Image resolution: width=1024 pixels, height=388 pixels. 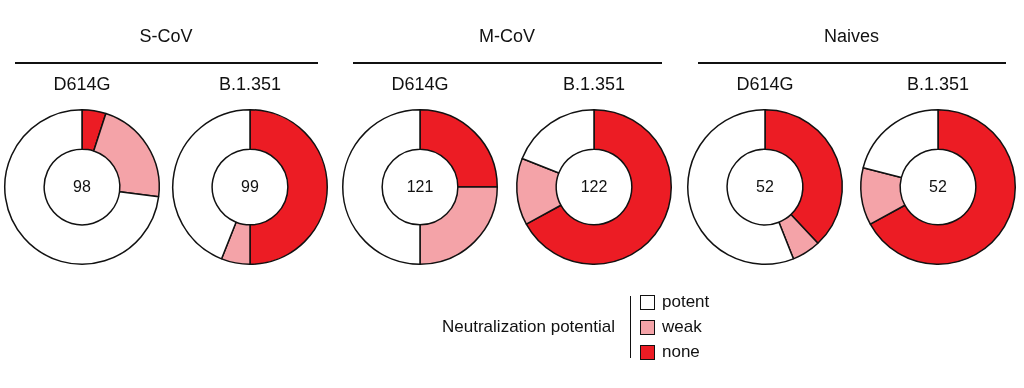 I want to click on chart-title: M-CoV, so click(x=507, y=36).